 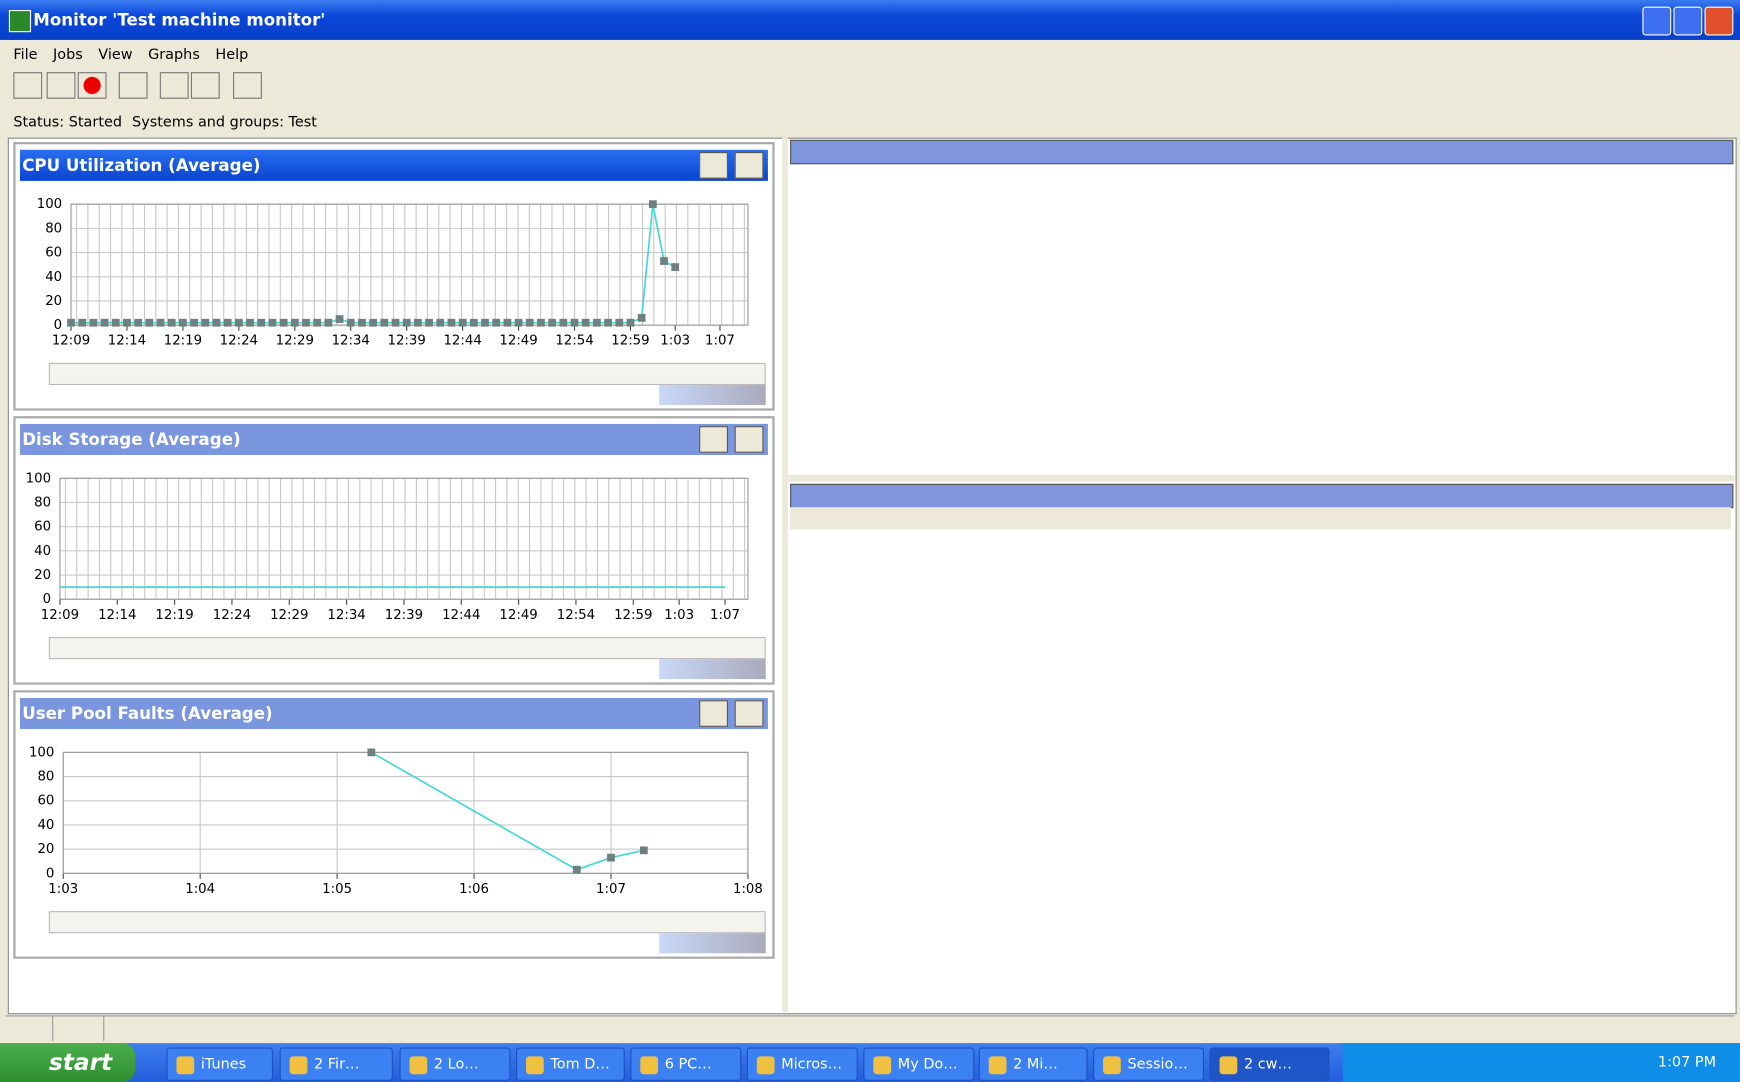 I want to click on plot: 0 20 40 60 80 100 1:03 1:04 1:05 1:06 1:07 1:08, so click(x=396, y=821).